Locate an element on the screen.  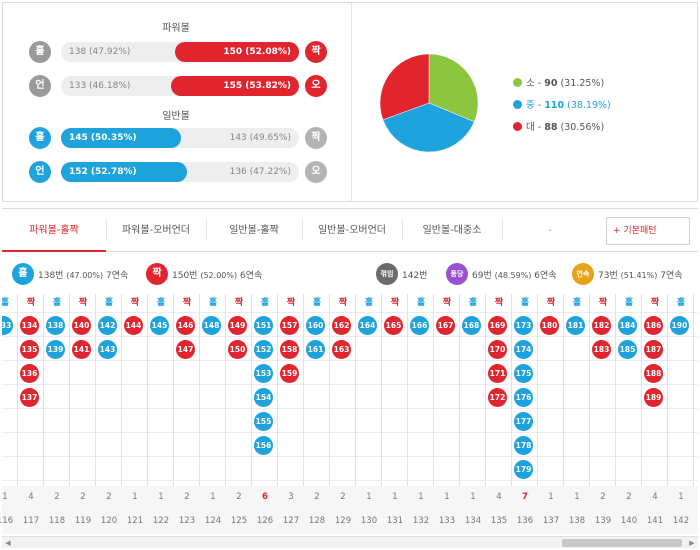
stat-bar: 138 (47.92%) 150 (52.08%) is located at coordinates (180, 52).